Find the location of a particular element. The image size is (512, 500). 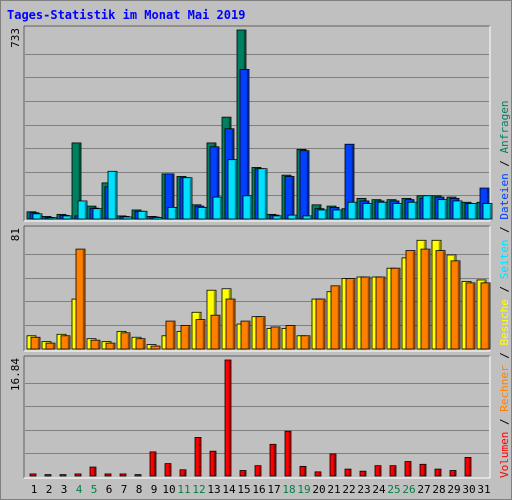

x-tick-label: 5 is located at coordinates (94, 489).